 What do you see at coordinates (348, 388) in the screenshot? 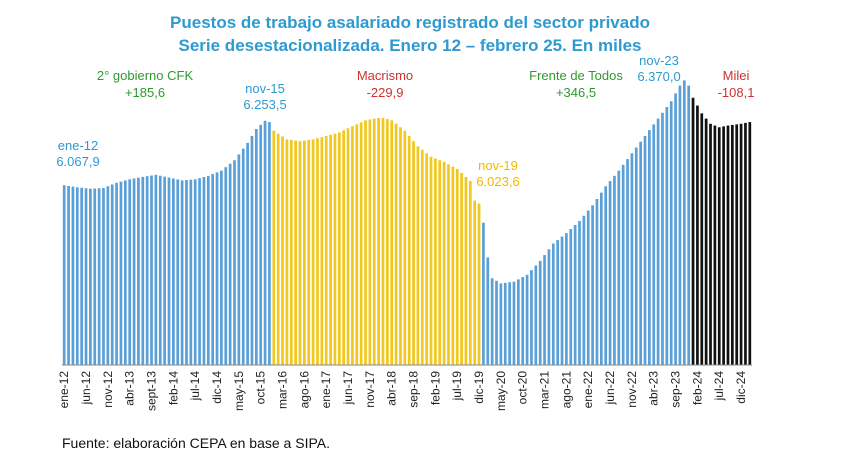
I see `x-tick-label: jun-17` at bounding box center [348, 388].